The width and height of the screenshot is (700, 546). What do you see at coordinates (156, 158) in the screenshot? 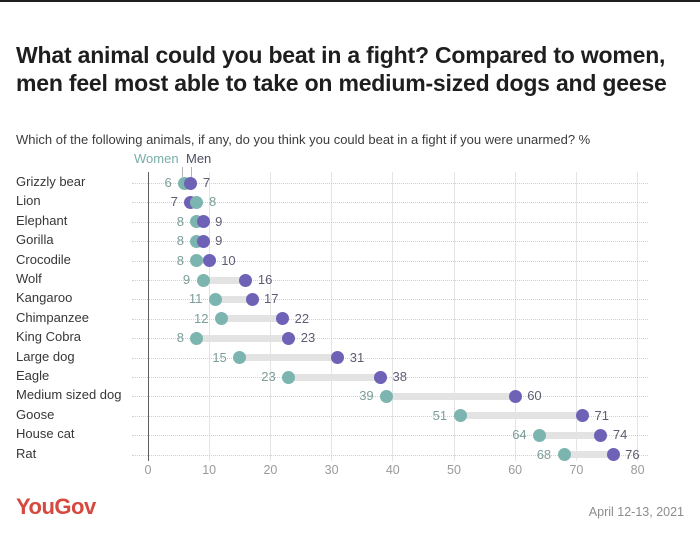
I see `legend-women-label: Women` at bounding box center [156, 158].